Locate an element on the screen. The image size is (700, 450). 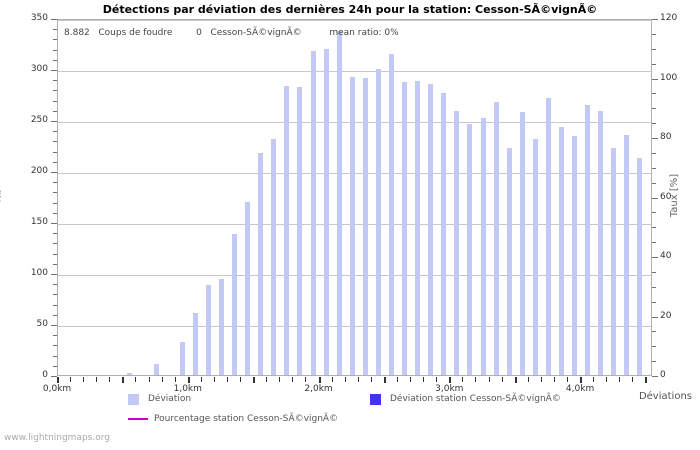
y-axis-right-tick-label: 80 is located at coordinates (666, 137).